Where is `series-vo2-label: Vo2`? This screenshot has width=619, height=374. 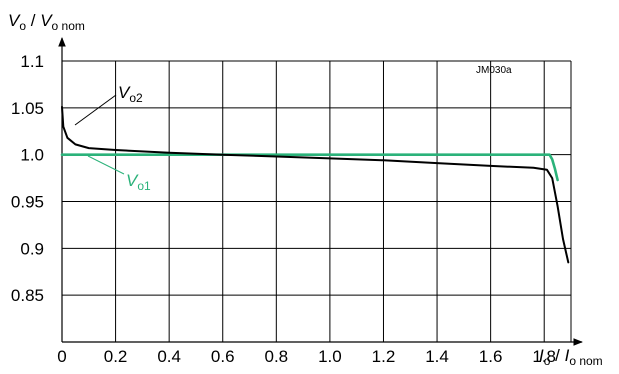 series-vo2-label: Vo2 is located at coordinates (130, 94).